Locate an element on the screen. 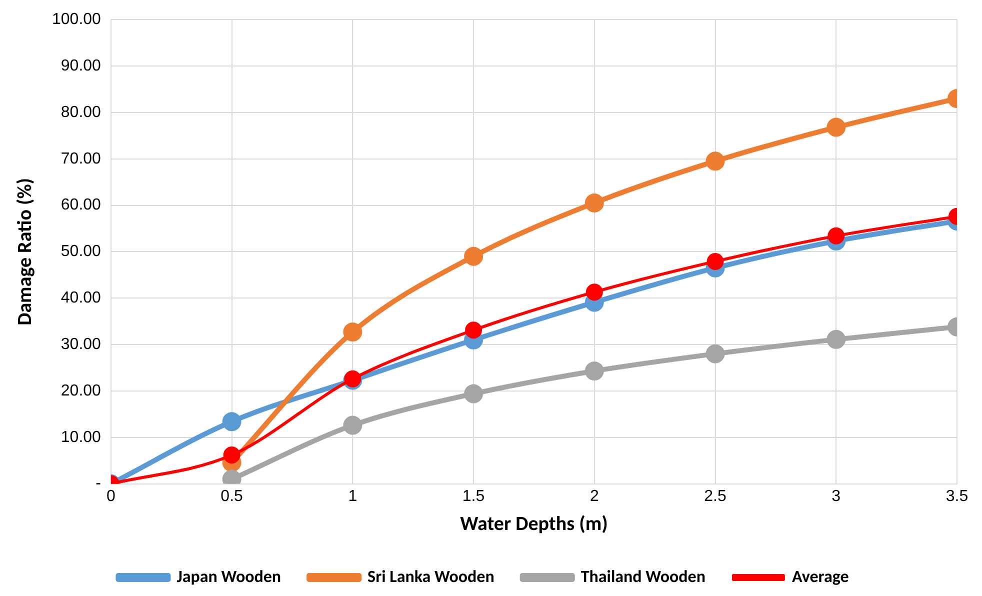  x-axis-title: Water Depths (m) is located at coordinates (534, 524).